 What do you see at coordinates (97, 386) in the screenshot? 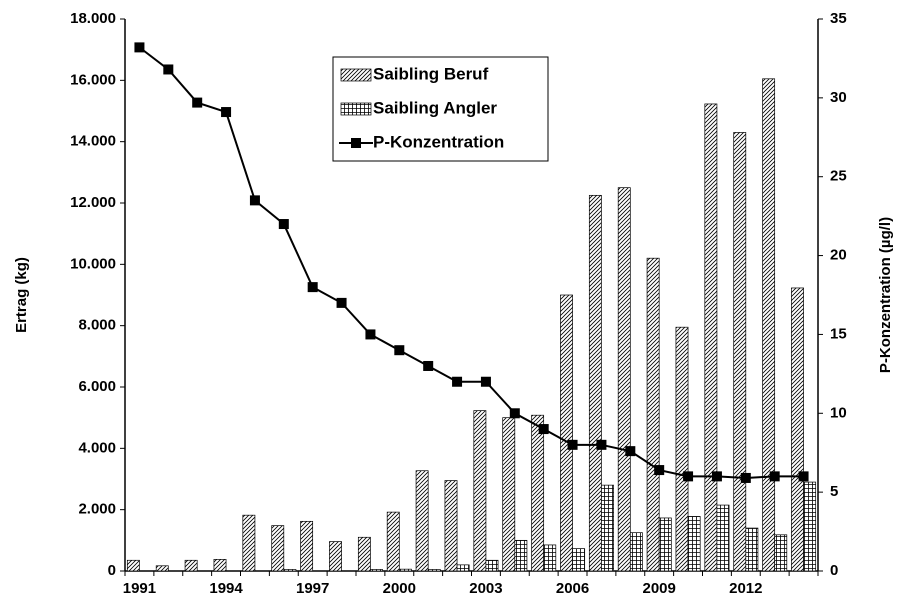
I see `y-tick-label: 6.000` at bounding box center [97, 386].